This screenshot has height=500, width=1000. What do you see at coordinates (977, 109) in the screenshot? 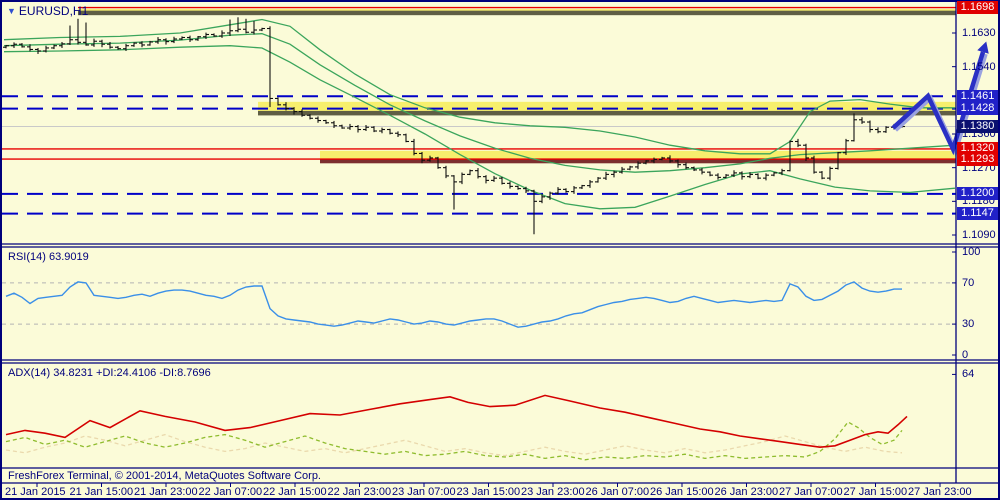
I see `price-badge-1.1428: 1.1428` at bounding box center [977, 109].